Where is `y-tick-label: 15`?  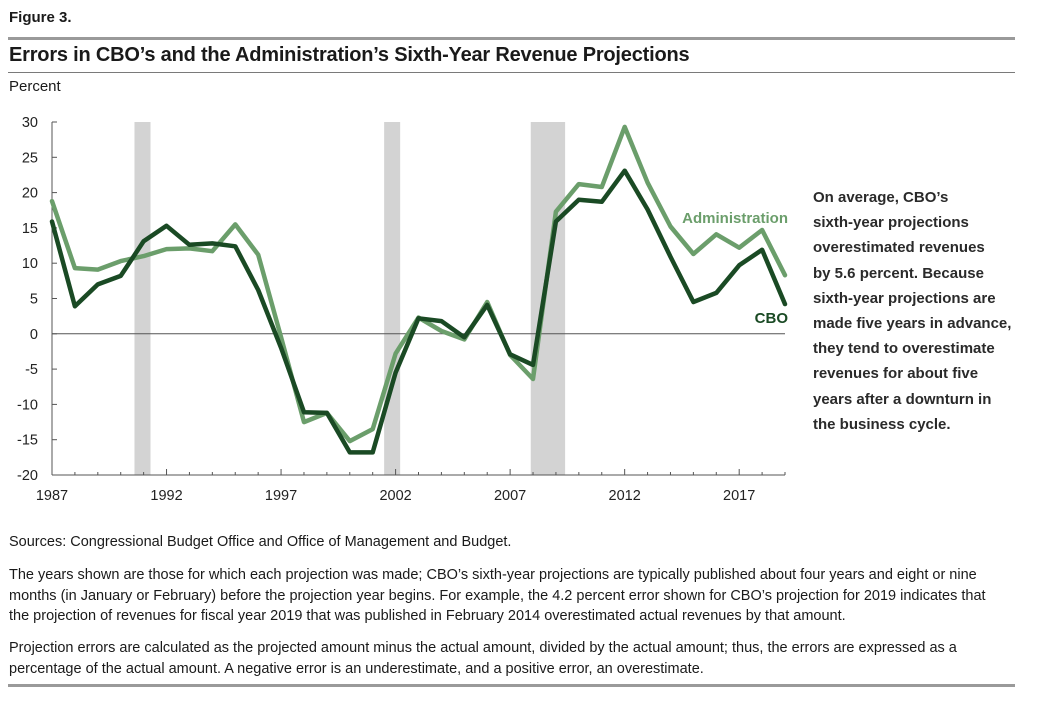 y-tick-label: 15 is located at coordinates (30, 229).